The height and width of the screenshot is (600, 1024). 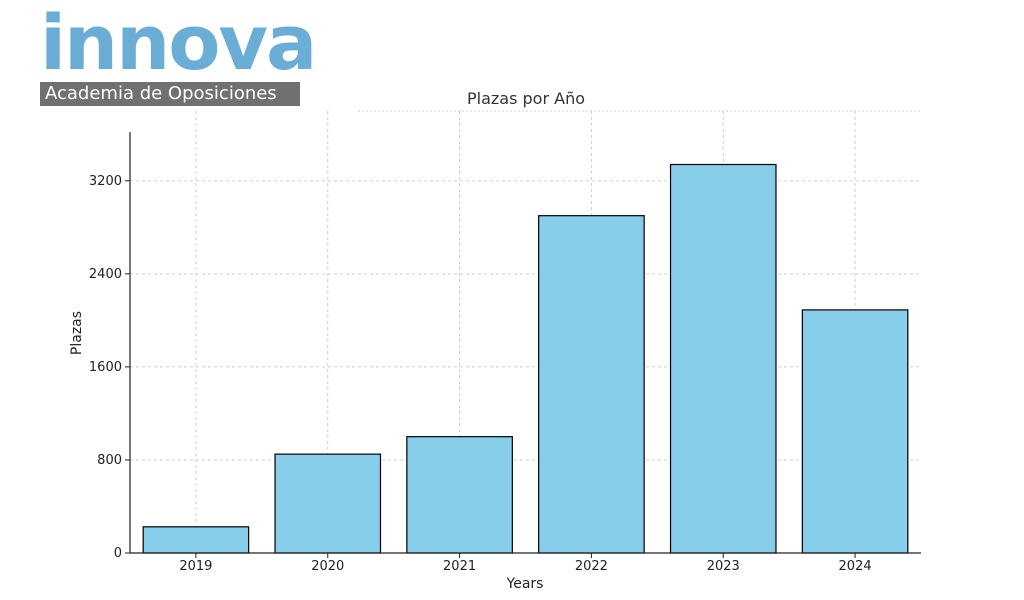 What do you see at coordinates (459, 495) in the screenshot?
I see `bar-2021` at bounding box center [459, 495].